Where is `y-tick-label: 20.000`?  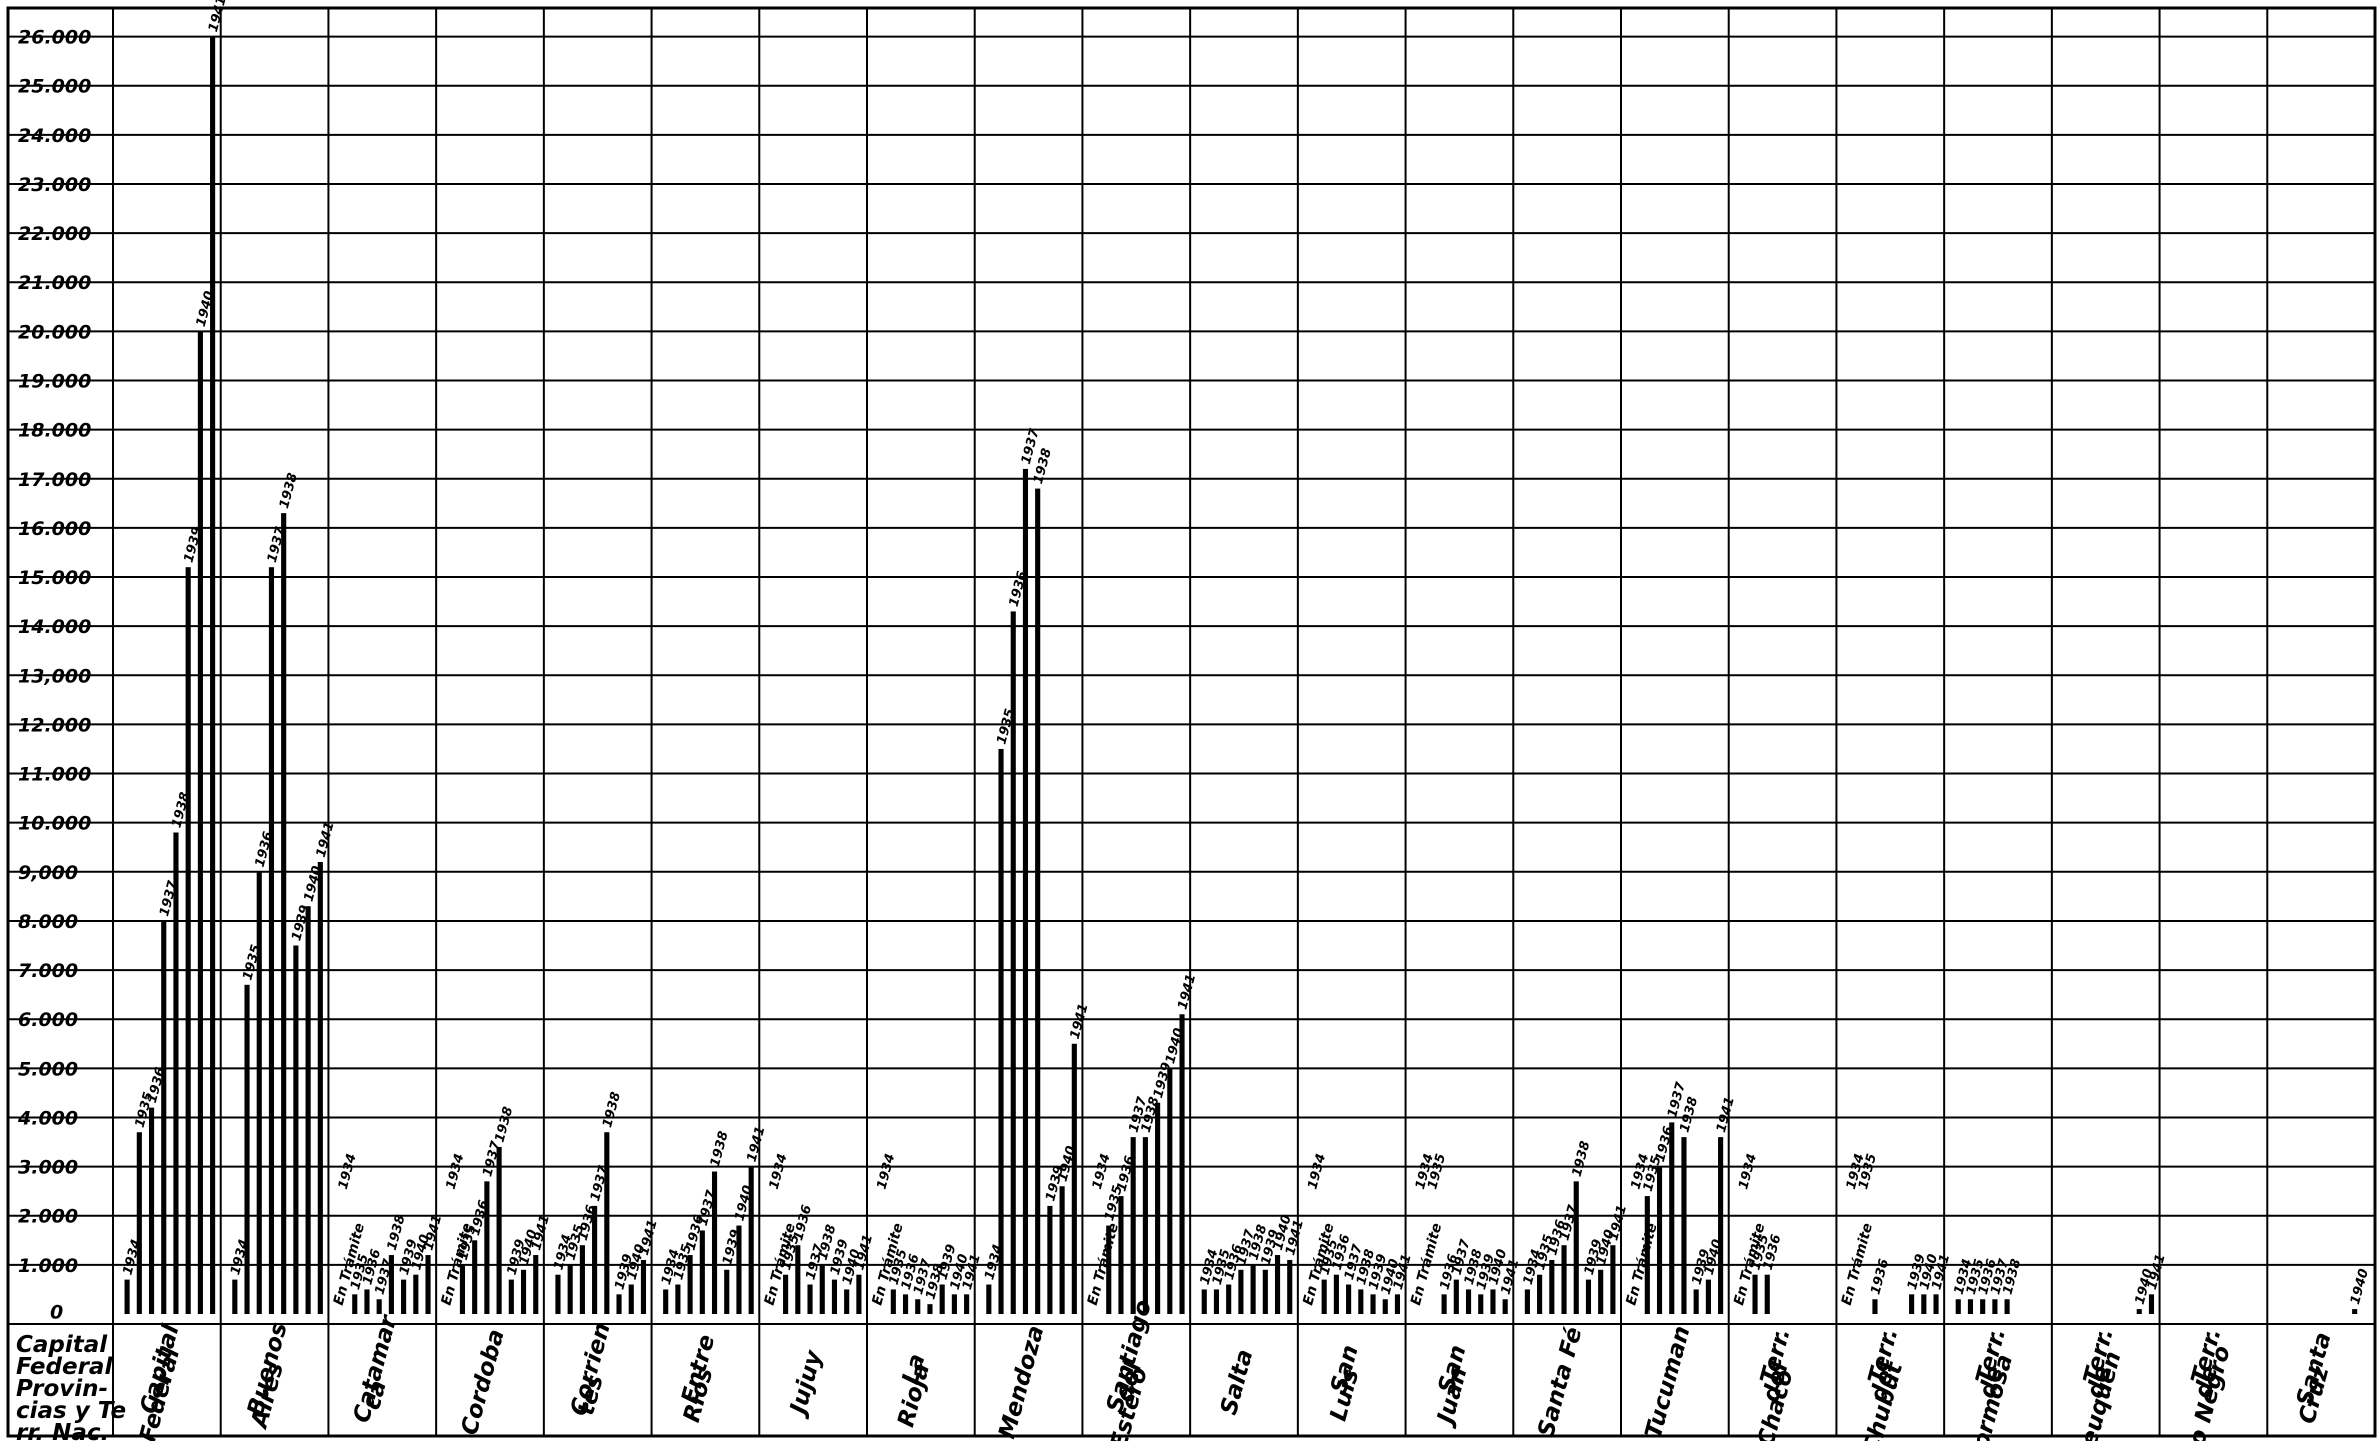 y-tick-label: 20.000 is located at coordinates (54, 332).